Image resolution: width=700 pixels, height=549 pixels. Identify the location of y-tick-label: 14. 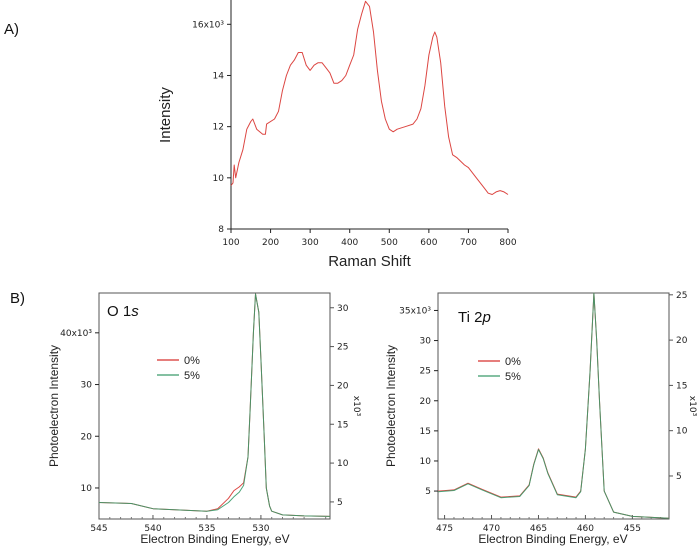
(219, 76).